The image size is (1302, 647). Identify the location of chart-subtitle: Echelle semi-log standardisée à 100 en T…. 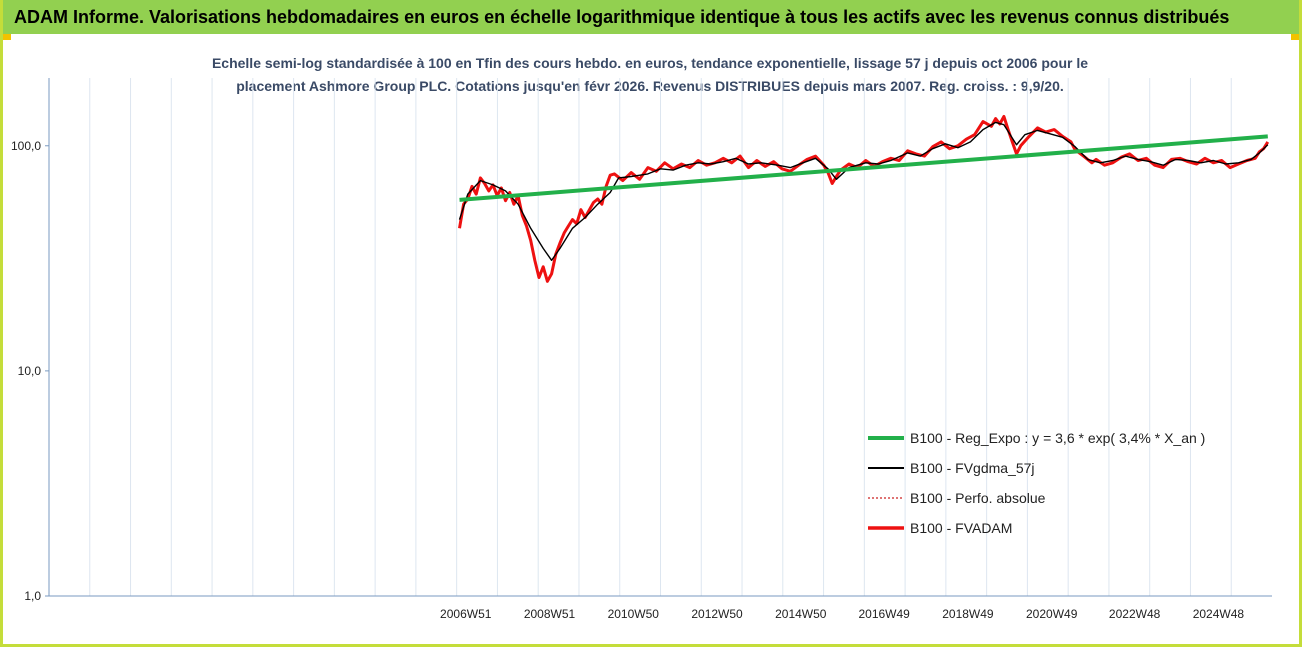
(650, 75).